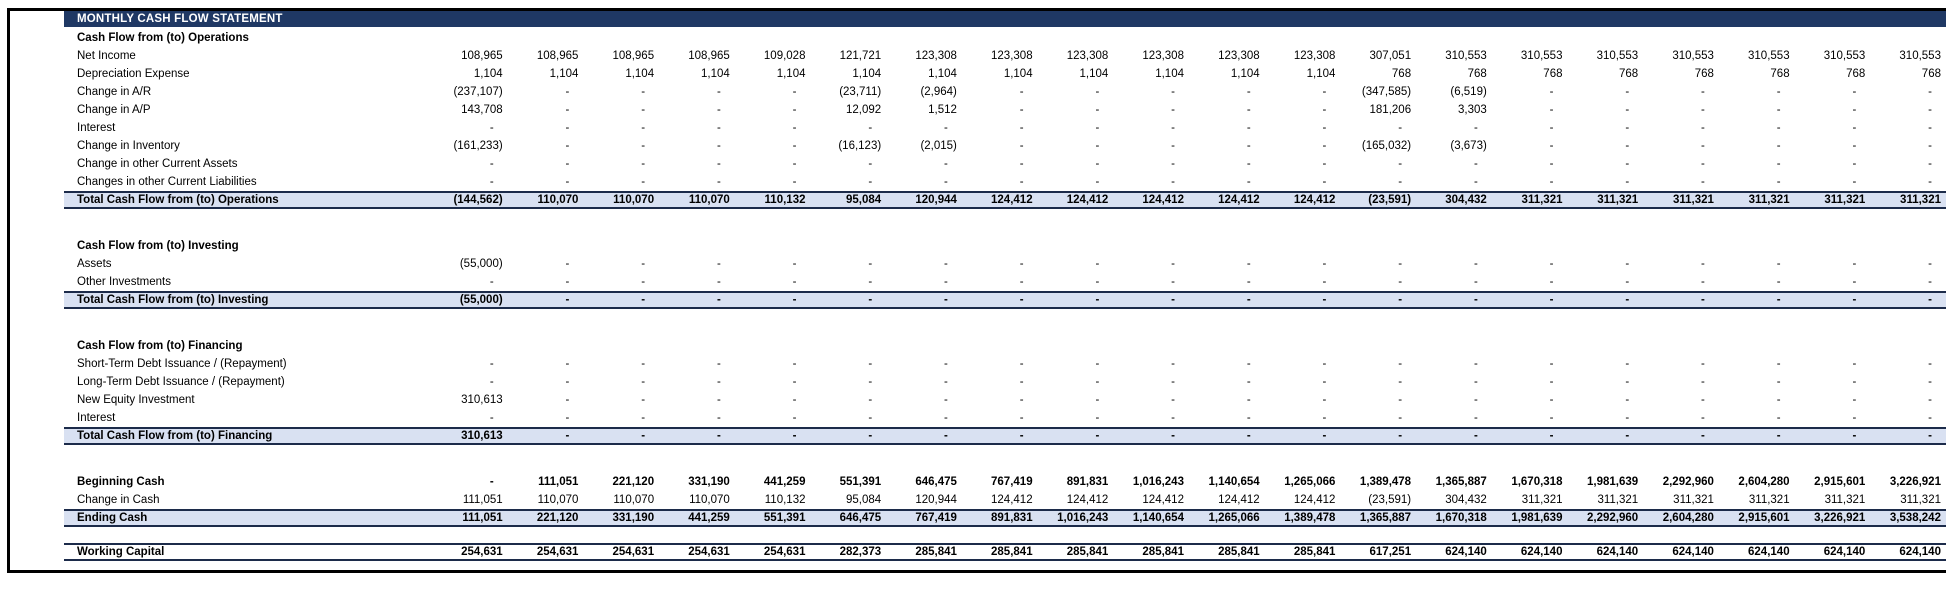 The width and height of the screenshot is (1946, 592). What do you see at coordinates (1475, 282) in the screenshot?
I see `other-investments-value-14: -` at bounding box center [1475, 282].